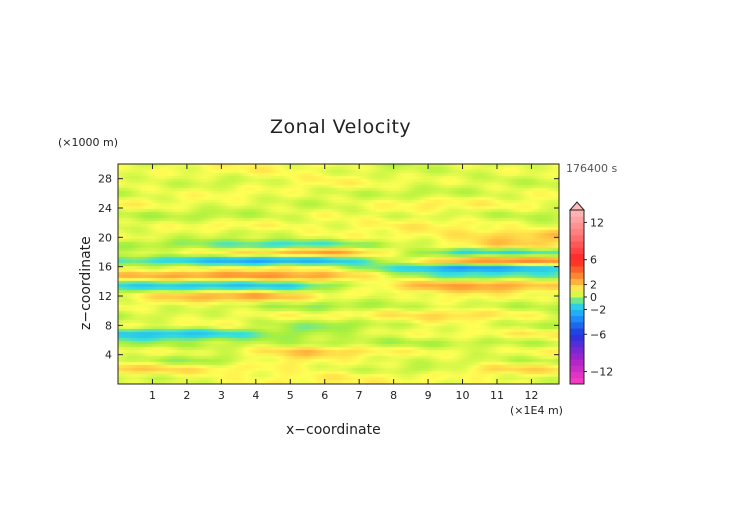 The width and height of the screenshot is (752, 532). I want to click on y-axis-unit: (×1000 m), so click(88, 142).